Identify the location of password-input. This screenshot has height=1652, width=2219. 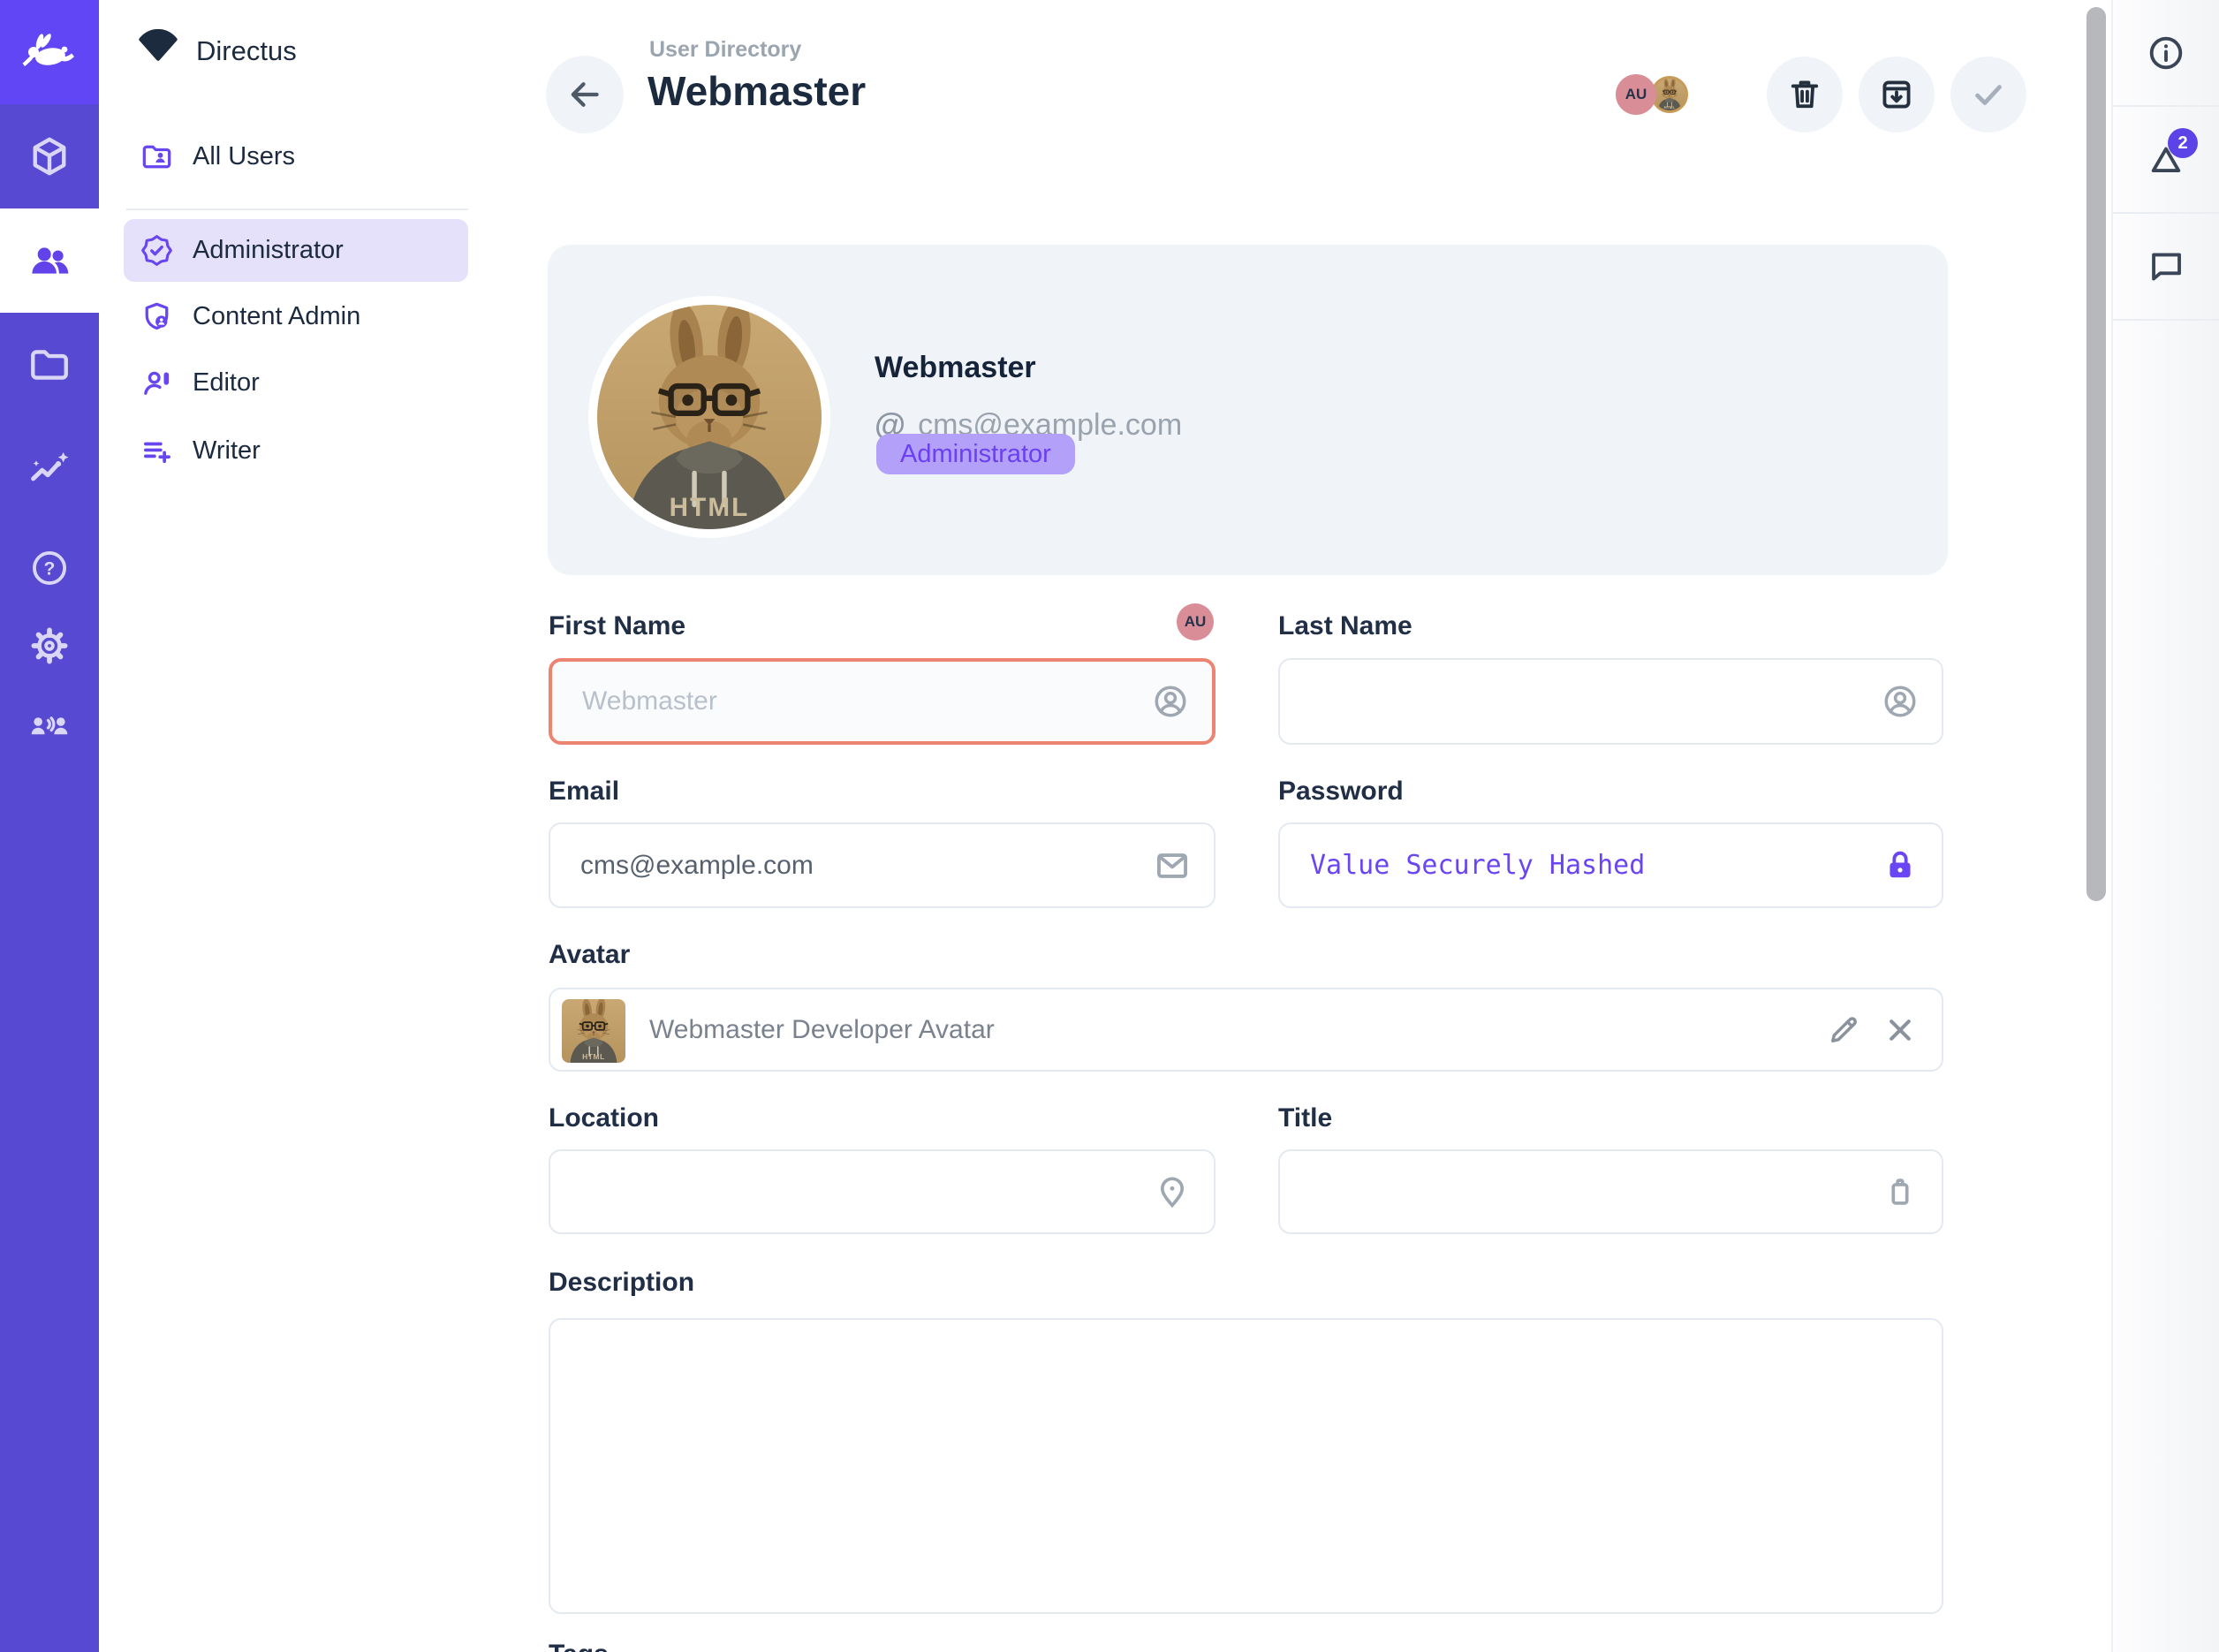
(1611, 865).